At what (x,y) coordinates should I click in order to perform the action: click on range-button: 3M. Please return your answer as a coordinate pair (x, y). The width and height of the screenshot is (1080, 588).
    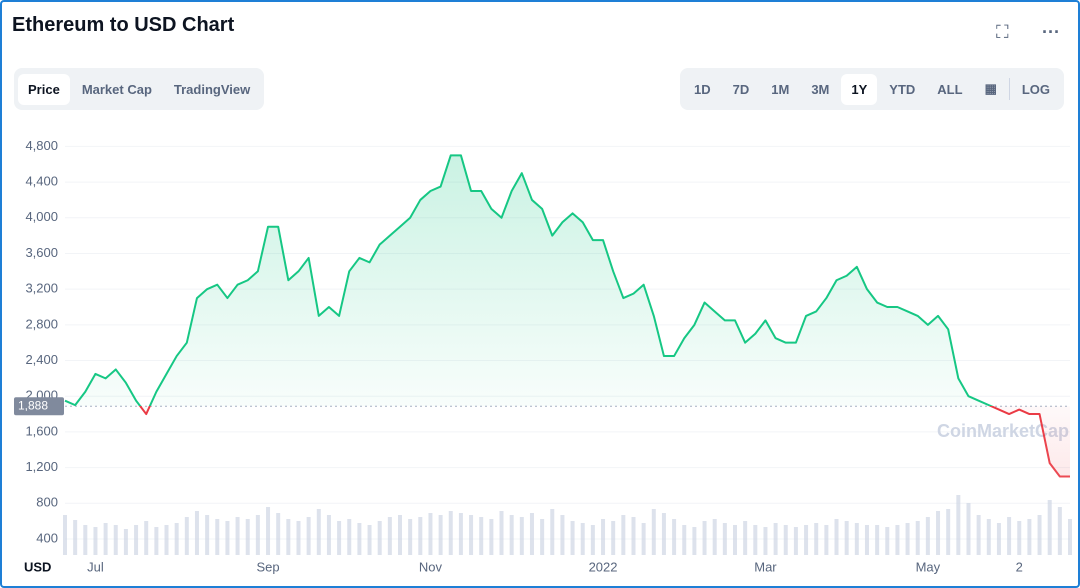
    Looking at the image, I should click on (820, 89).